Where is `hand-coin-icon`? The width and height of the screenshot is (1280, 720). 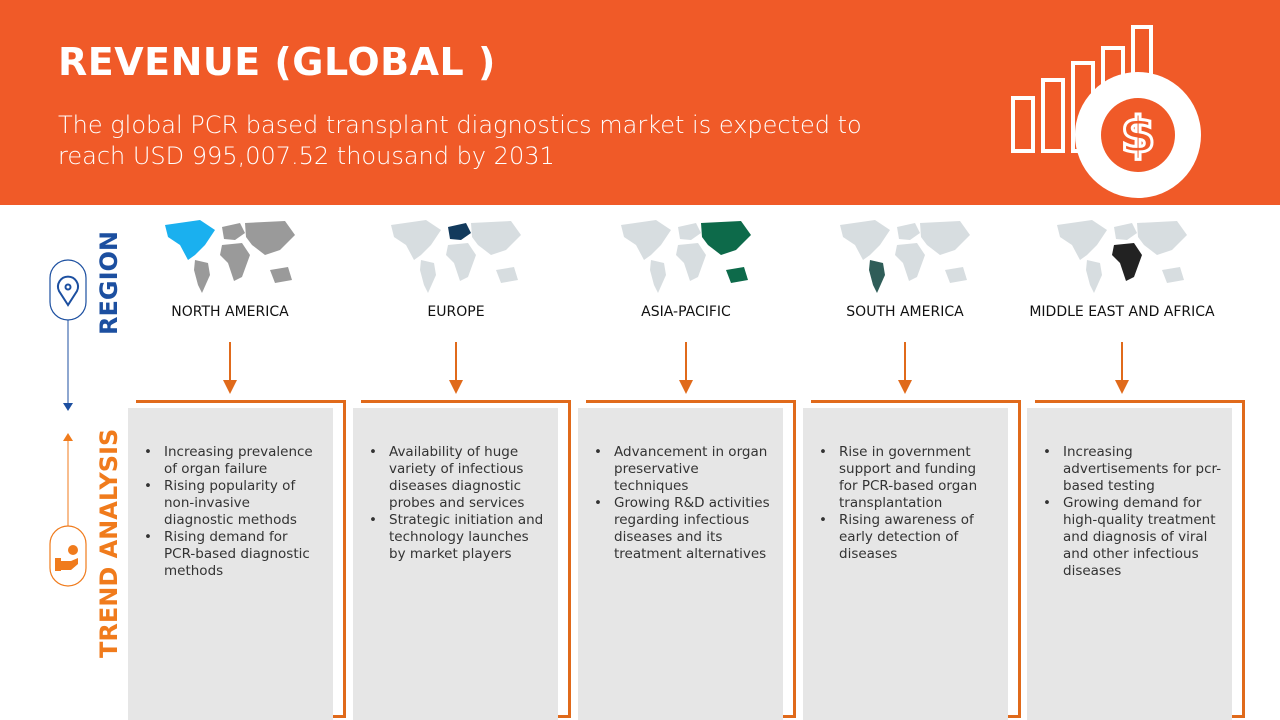
hand-coin-icon is located at coordinates (66, 558).